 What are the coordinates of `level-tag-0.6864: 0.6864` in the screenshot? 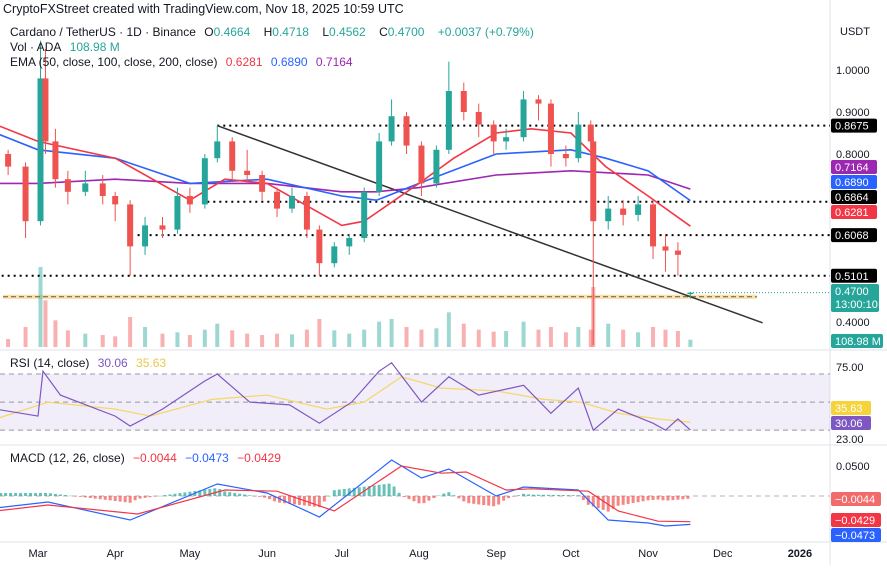 It's located at (854, 197).